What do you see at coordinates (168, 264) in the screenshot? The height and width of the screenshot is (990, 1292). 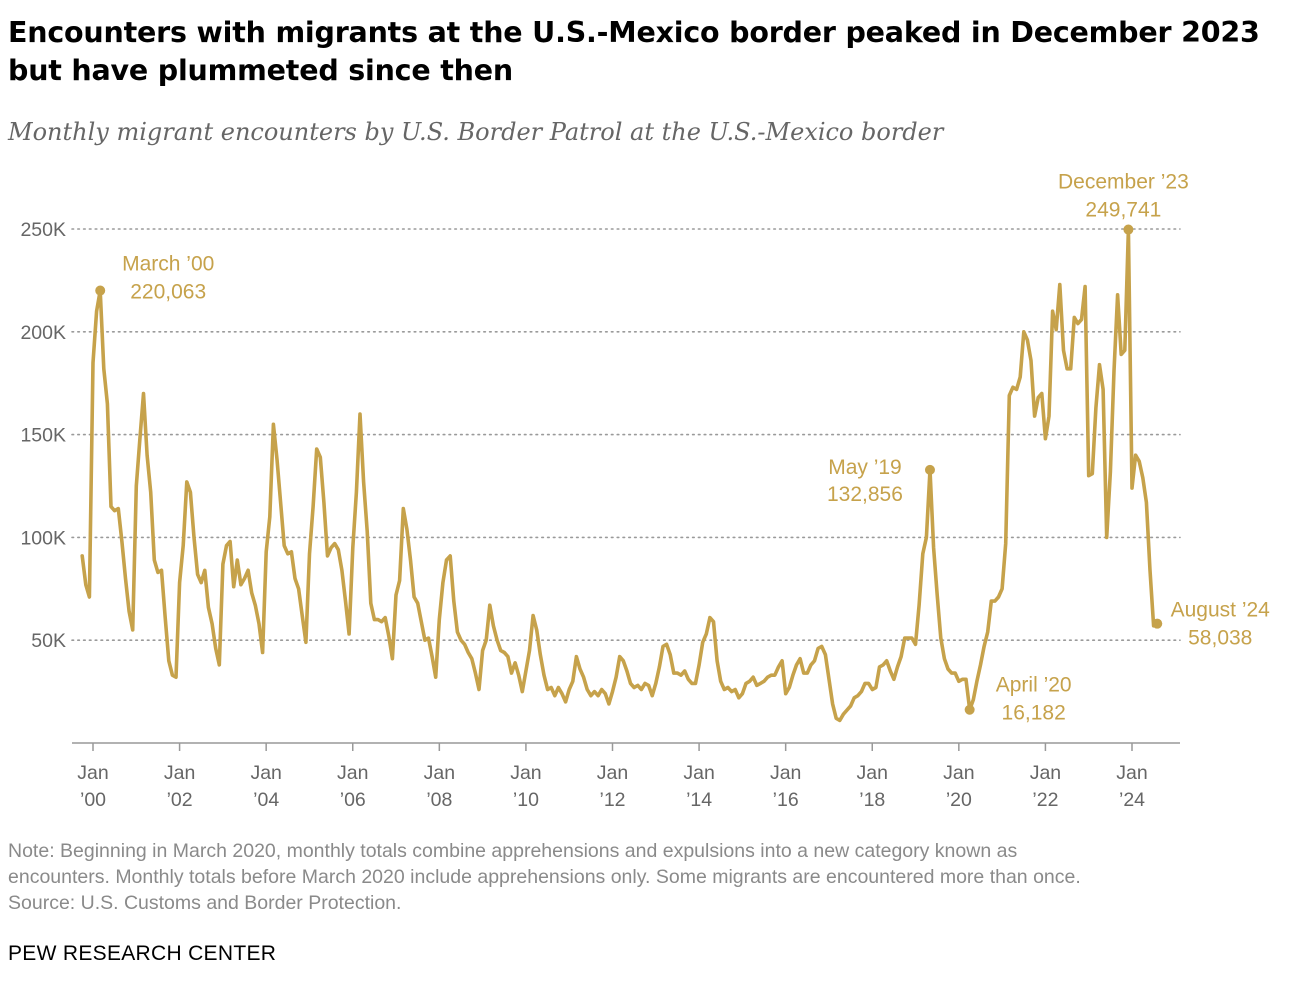 I see `annotation-label: March ’00` at bounding box center [168, 264].